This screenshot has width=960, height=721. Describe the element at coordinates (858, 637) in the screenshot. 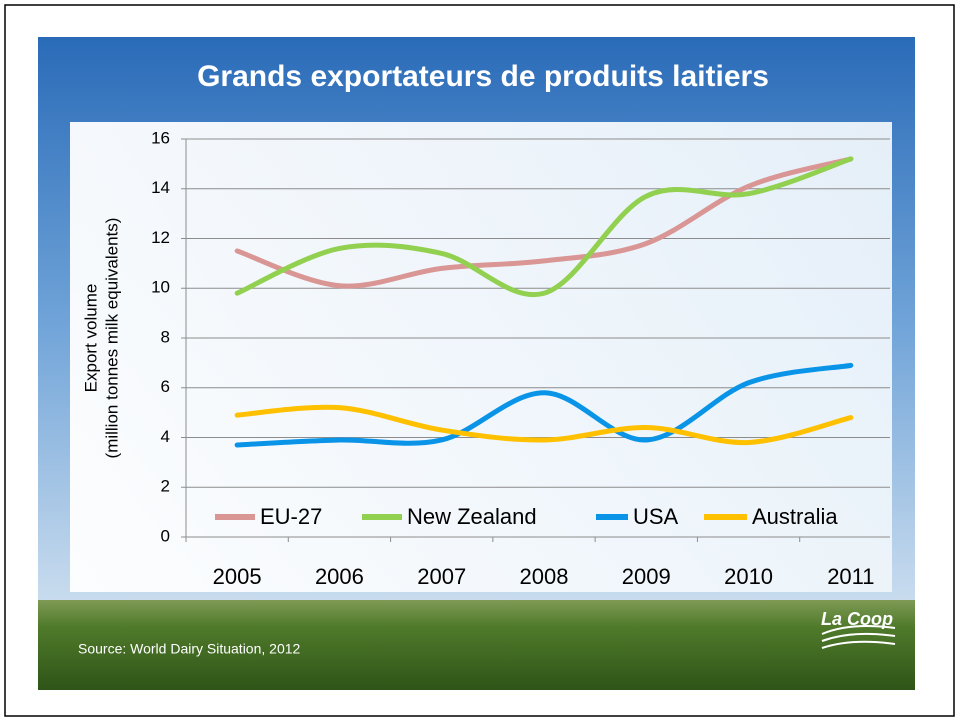

I see `logo-waves` at that location.